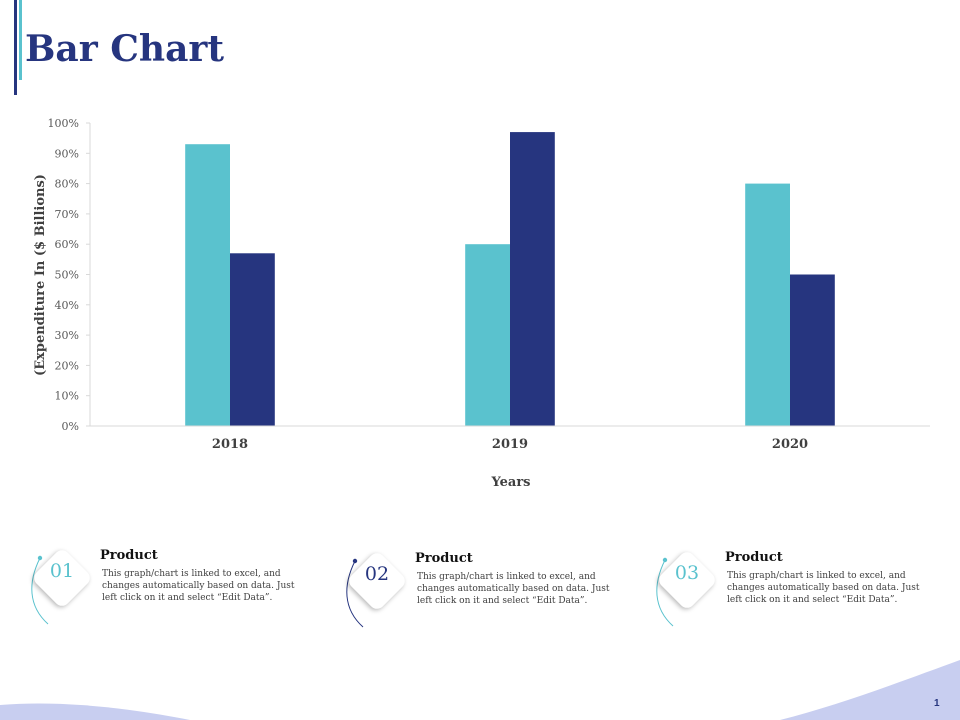 The width and height of the screenshot is (960, 720). I want to click on y-tick-label: 20%, so click(67, 365).